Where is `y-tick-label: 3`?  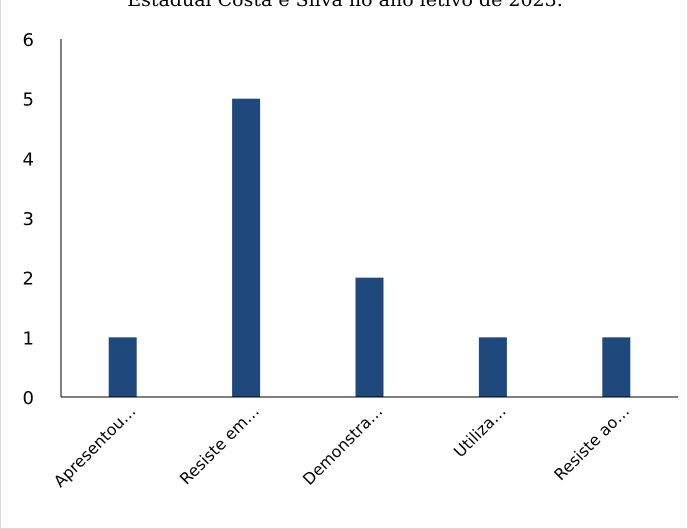
y-tick-label: 3 is located at coordinates (28, 219).